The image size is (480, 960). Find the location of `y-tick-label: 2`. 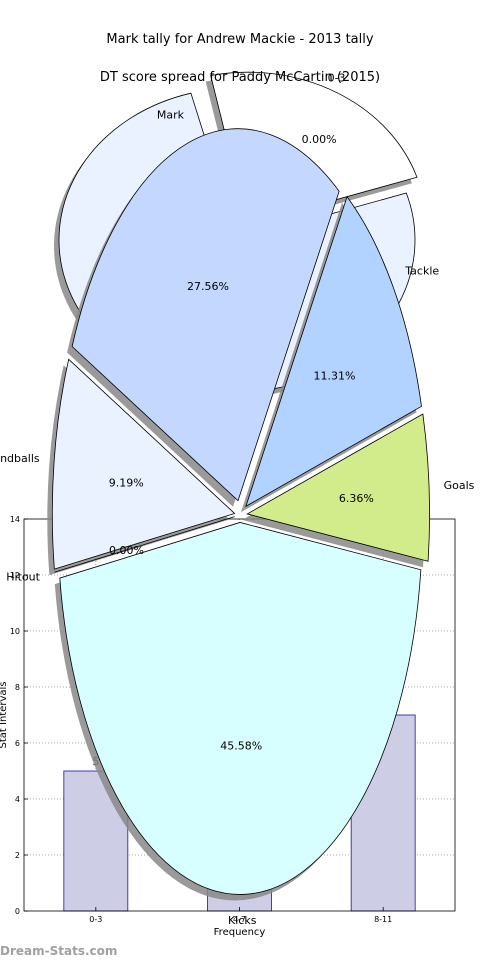

y-tick-label: 2 is located at coordinates (17, 855).